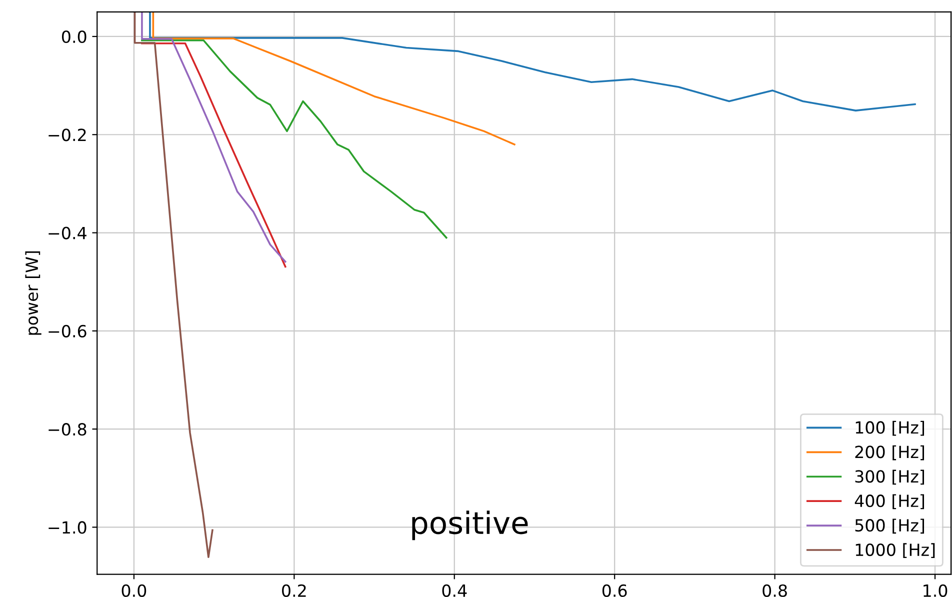  What do you see at coordinates (67, 527) in the screenshot?
I see `y-tick-label: −1.0` at bounding box center [67, 527].